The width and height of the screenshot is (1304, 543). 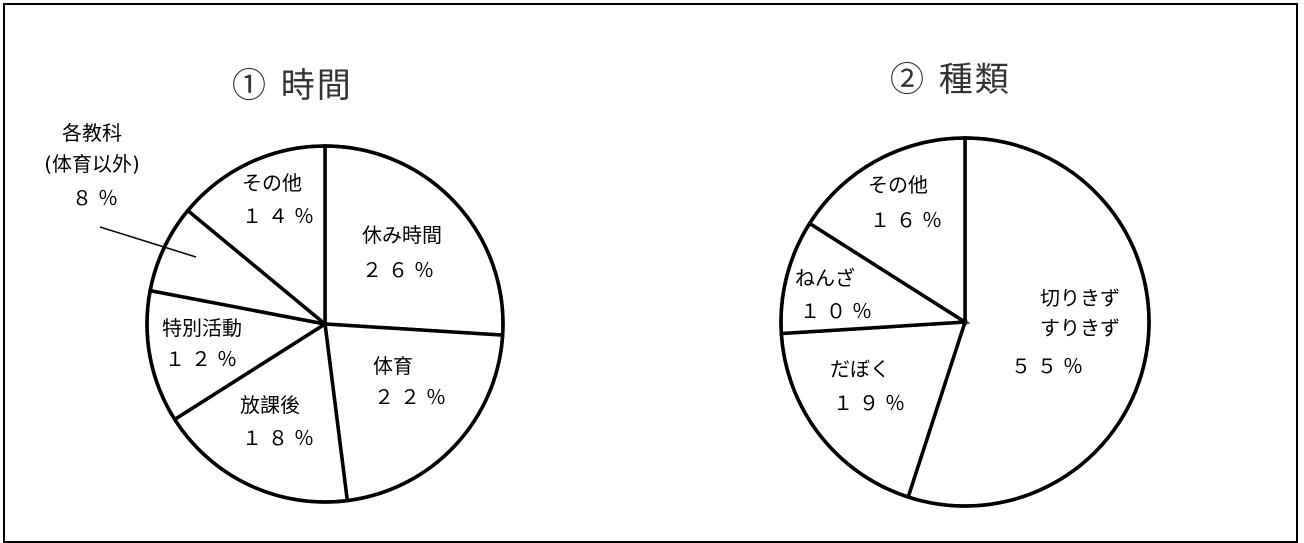 What do you see at coordinates (270, 405) in the screenshot?
I see `slice-label: 放課後` at bounding box center [270, 405].